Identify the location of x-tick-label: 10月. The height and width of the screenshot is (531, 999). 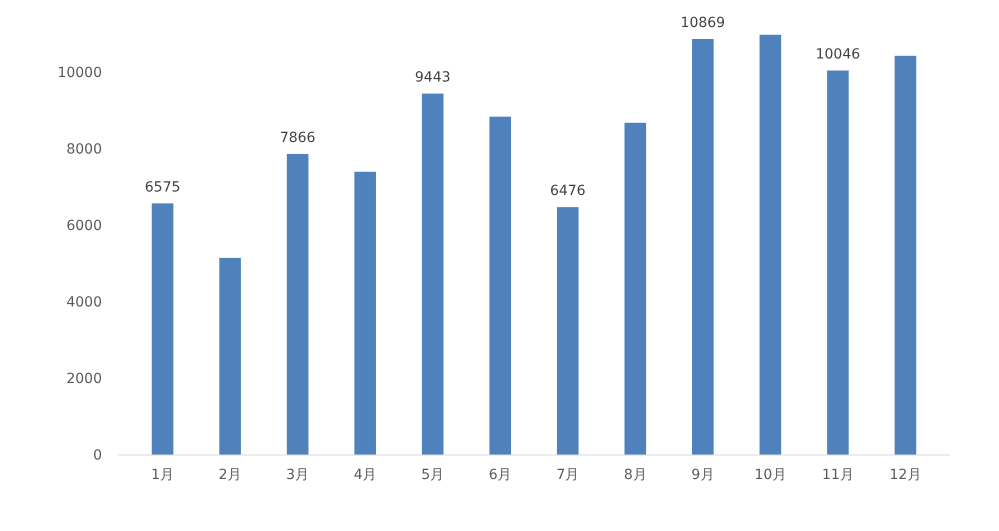
(770, 474).